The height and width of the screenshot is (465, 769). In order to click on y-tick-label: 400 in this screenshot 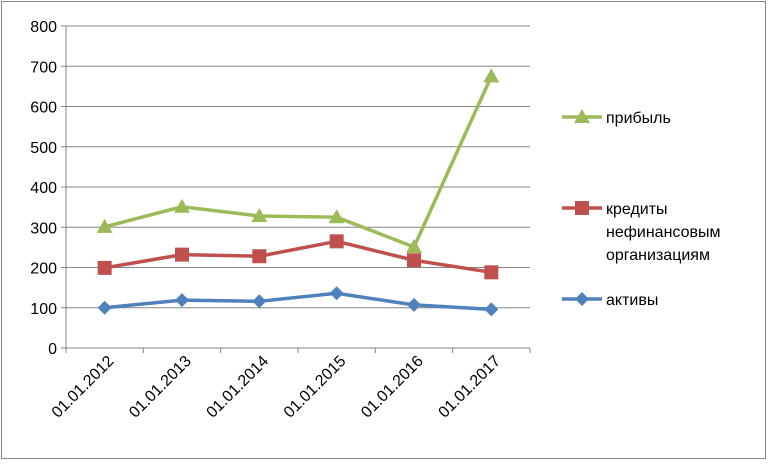, I will do `click(43, 188)`.